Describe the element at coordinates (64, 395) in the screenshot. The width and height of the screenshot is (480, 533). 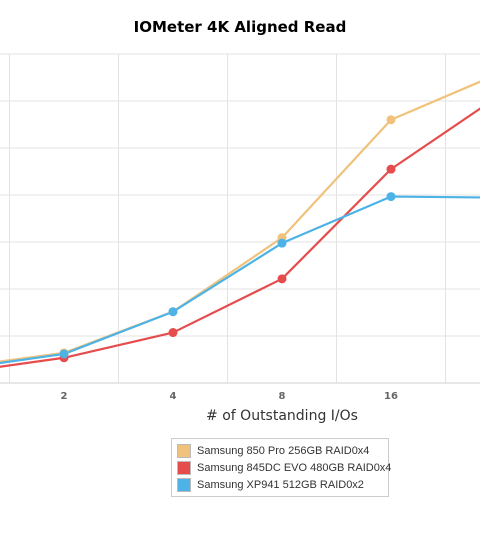
I see `x-tick-label: 2` at that location.